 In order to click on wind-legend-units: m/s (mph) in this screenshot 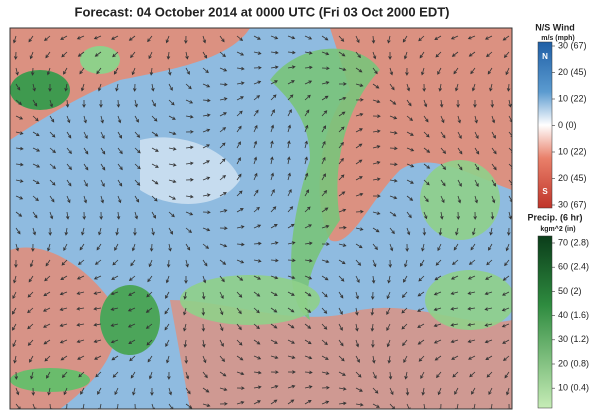, I will do `click(557, 38)`.